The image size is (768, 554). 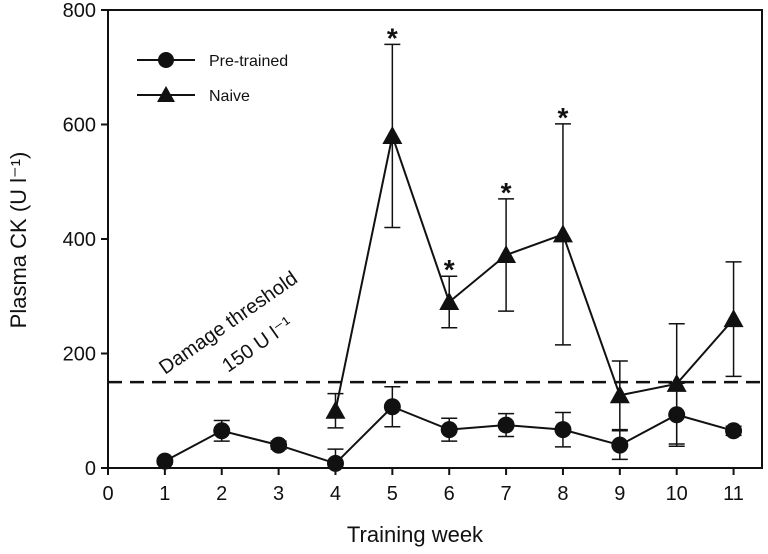 I want to click on legend: Pre-trained Naive, so click(x=212, y=78).